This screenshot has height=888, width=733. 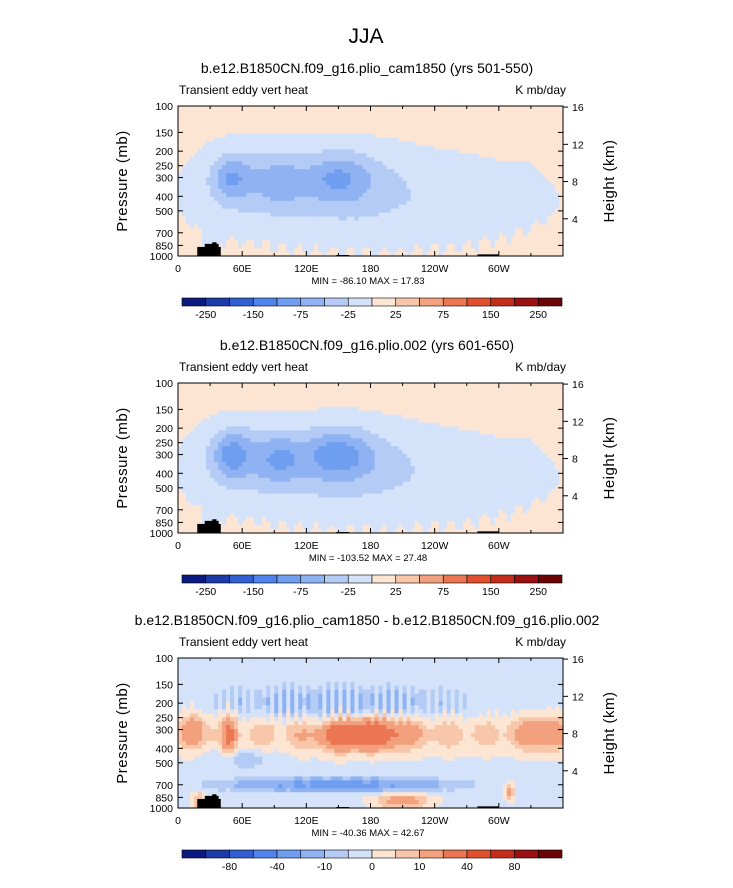 What do you see at coordinates (194, 302) in the screenshot?
I see `panel-1-colorbar-swatch` at bounding box center [194, 302].